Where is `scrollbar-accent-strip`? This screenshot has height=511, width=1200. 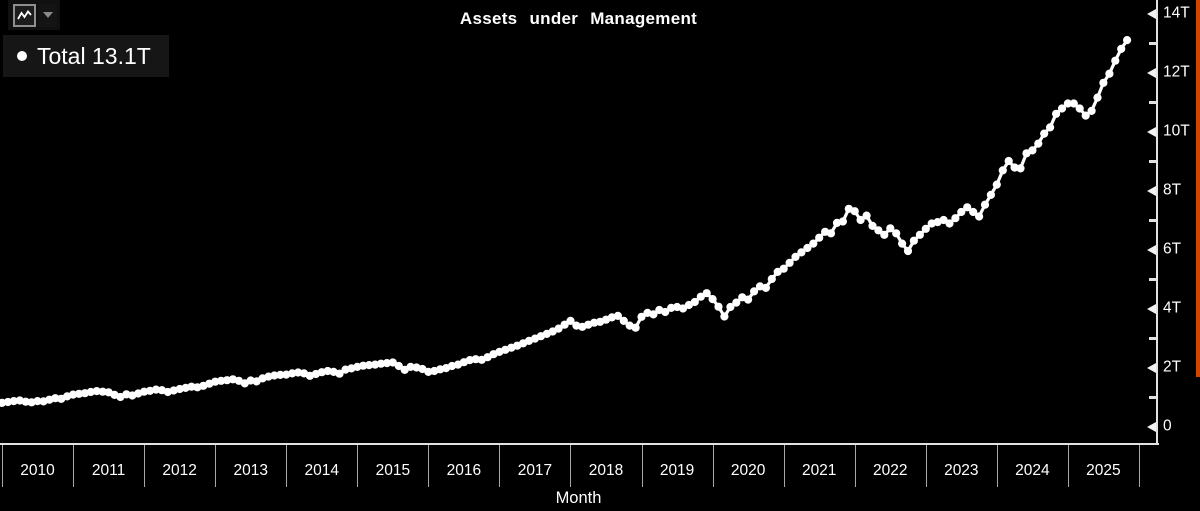
scrollbar-accent-strip is located at coordinates (1198, 188).